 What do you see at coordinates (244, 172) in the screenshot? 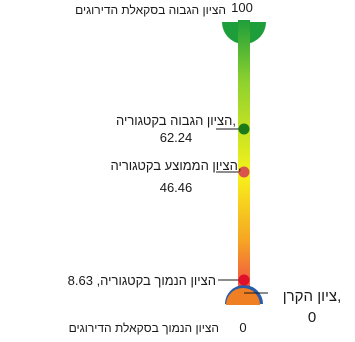
I see `marker-avg-dot` at bounding box center [244, 172].